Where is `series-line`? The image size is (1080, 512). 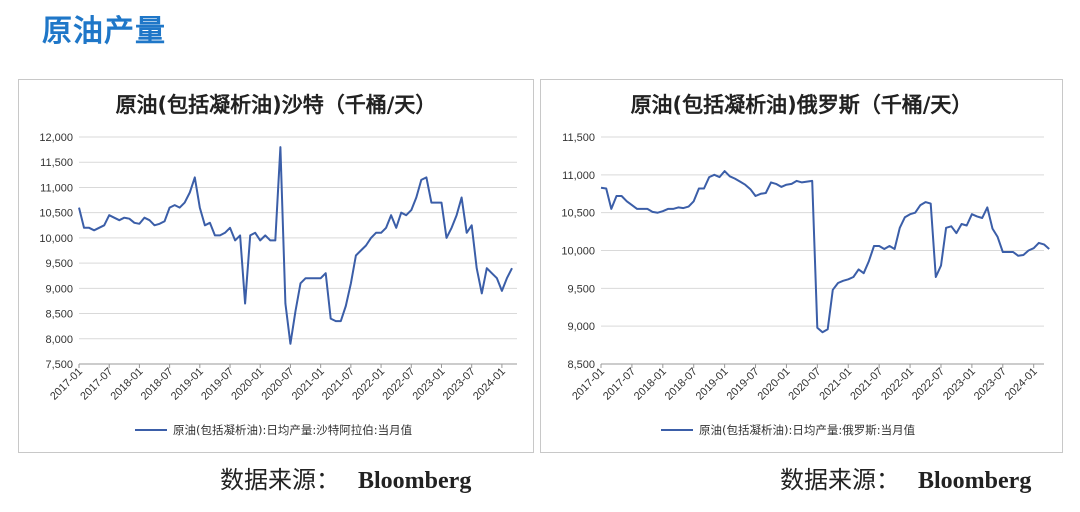 series-line is located at coordinates (825, 252).